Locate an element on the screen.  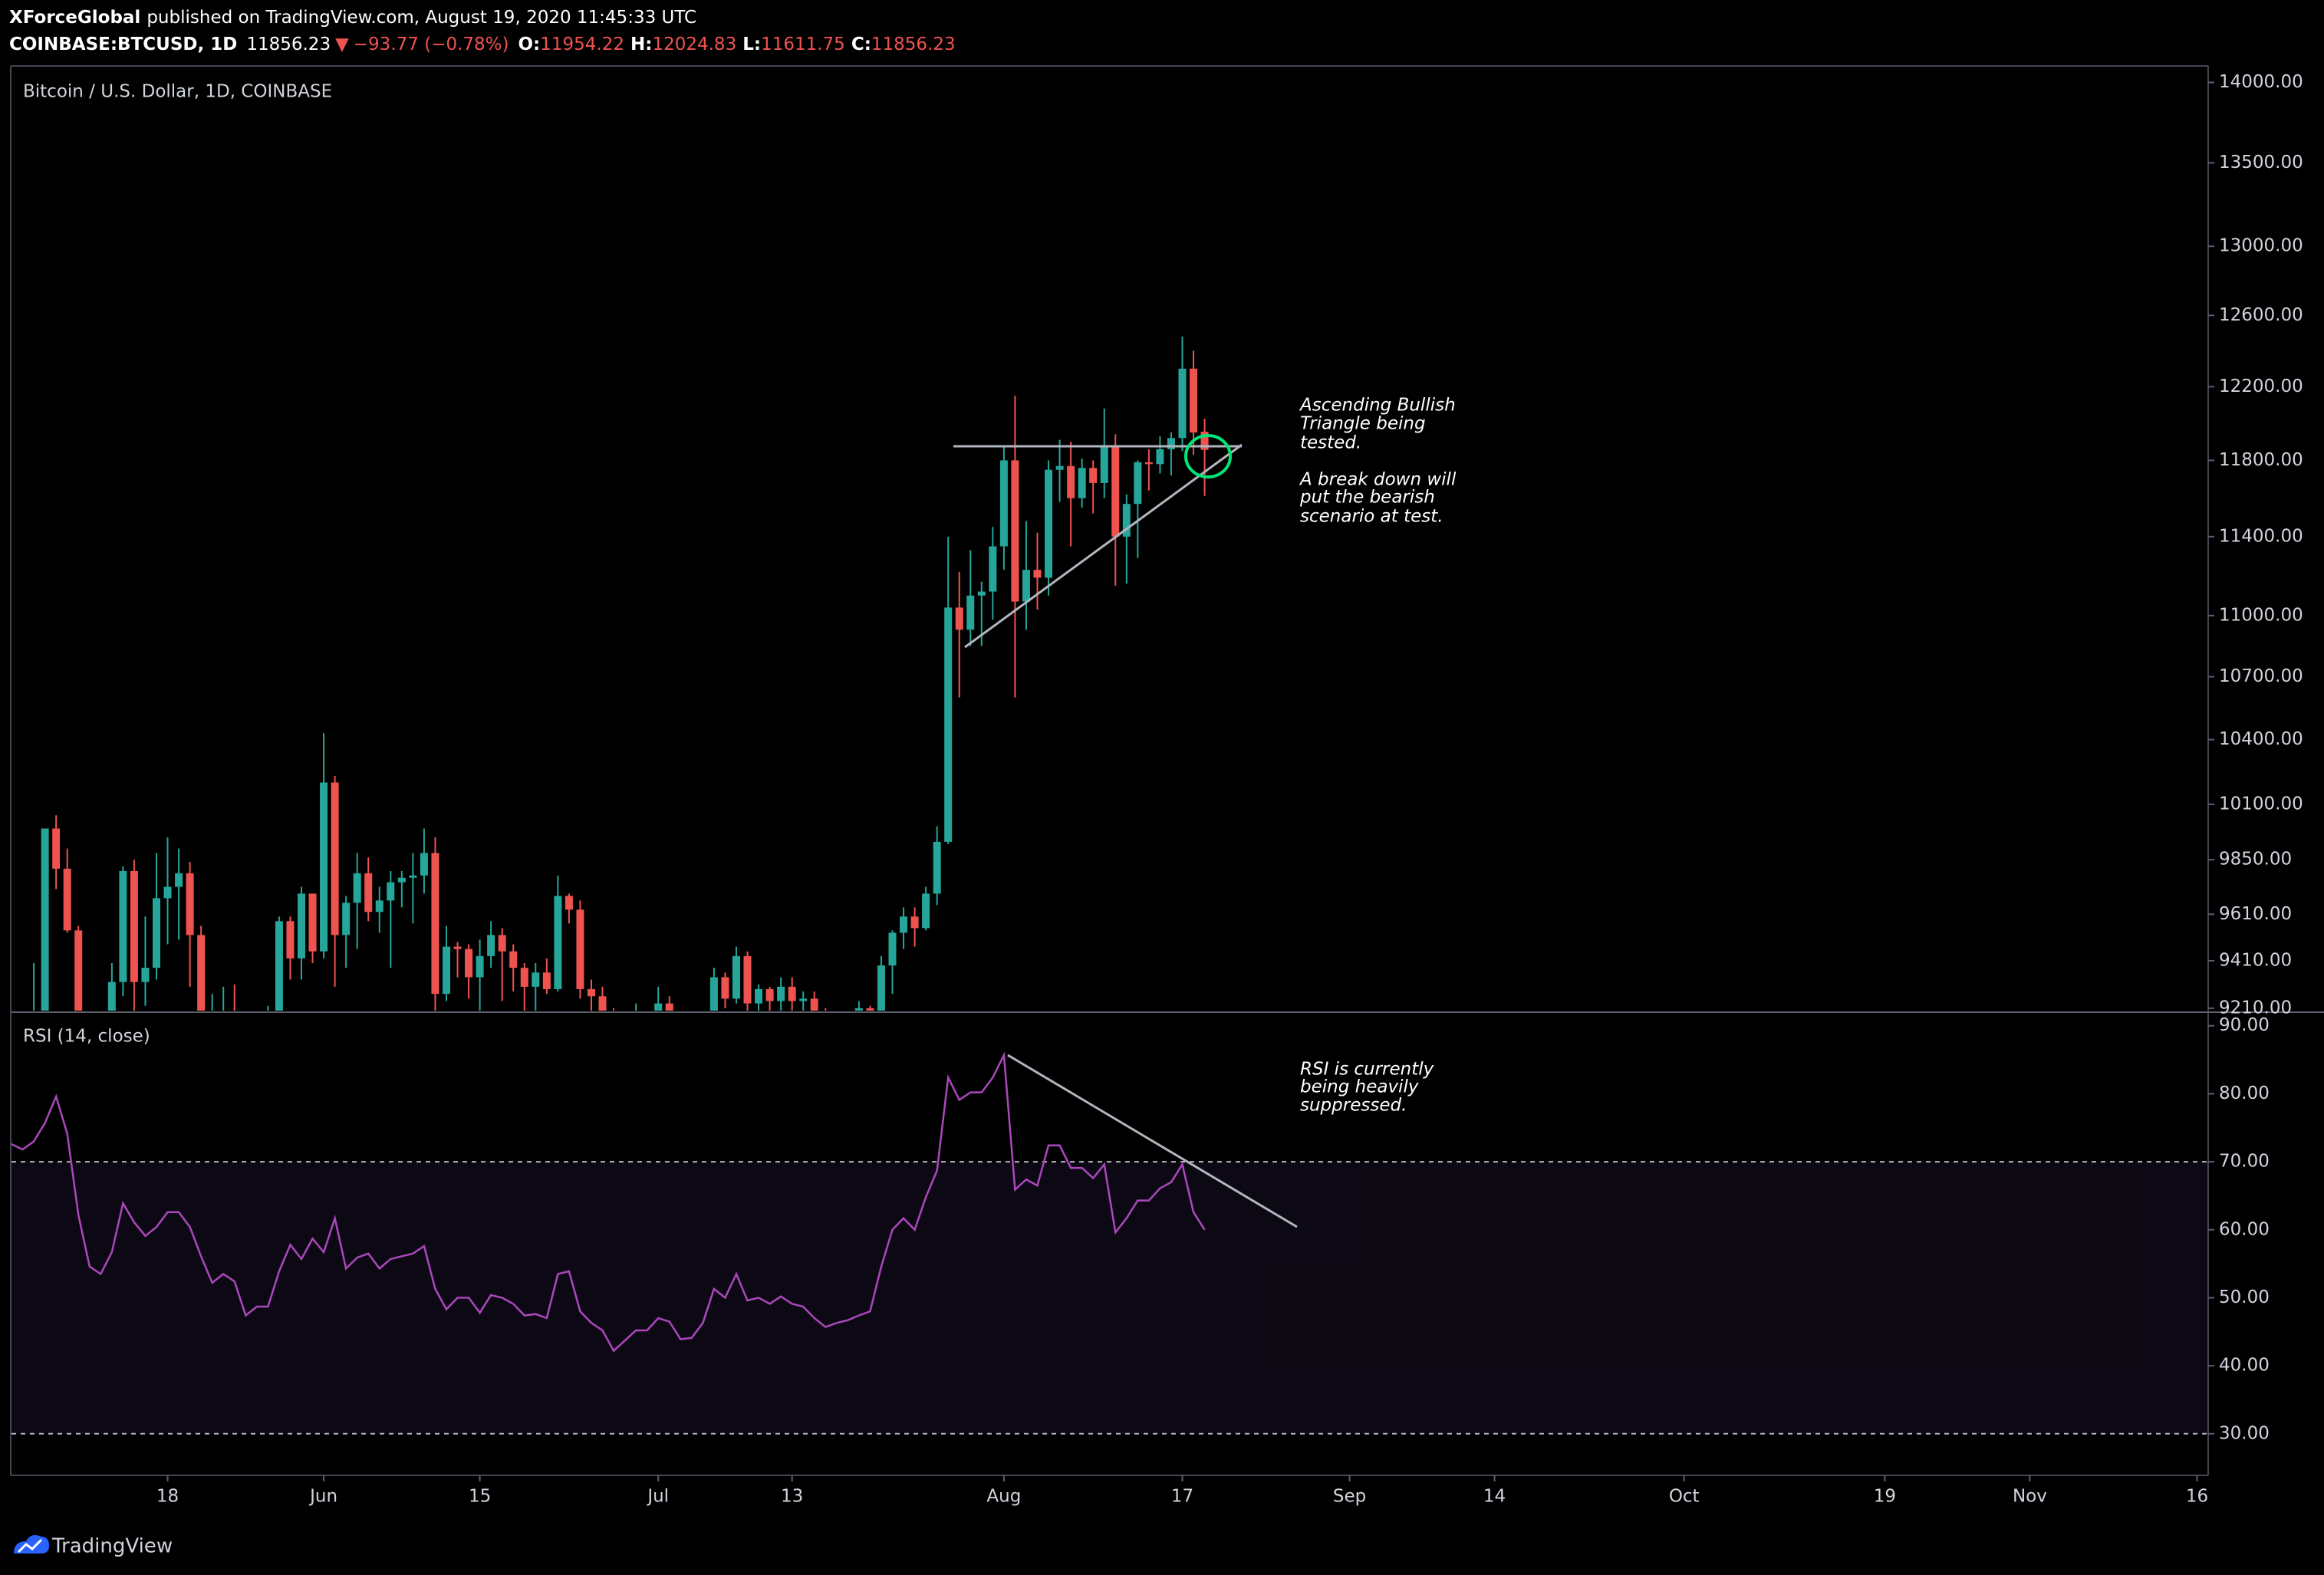
rsi-line is located at coordinates (609, 1202).